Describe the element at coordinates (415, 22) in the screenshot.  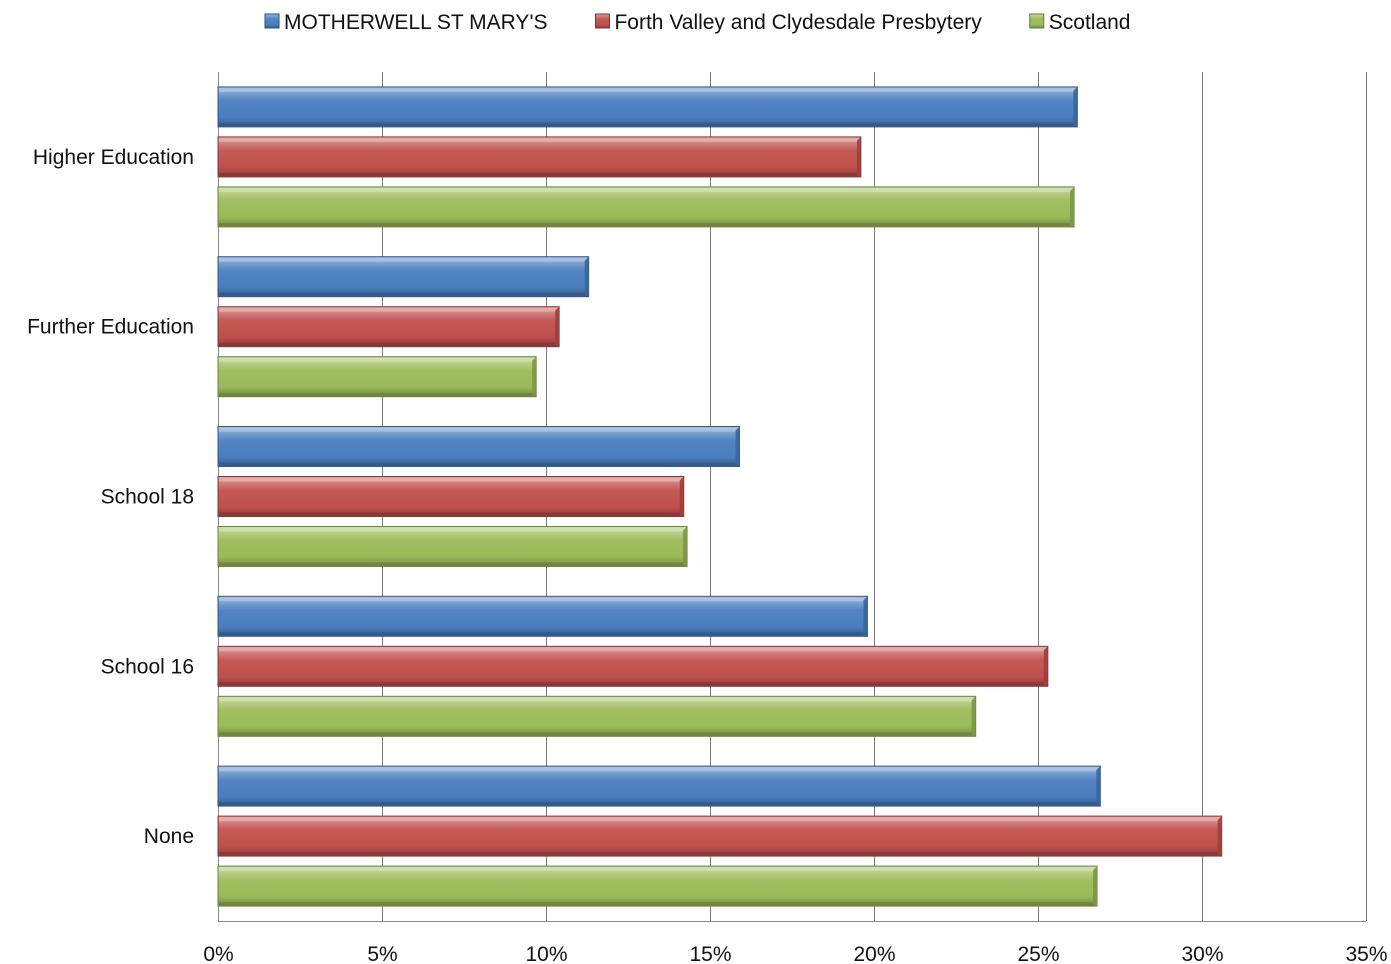
I see `legend-label: MOTHERWELL ST MARY'S` at that location.